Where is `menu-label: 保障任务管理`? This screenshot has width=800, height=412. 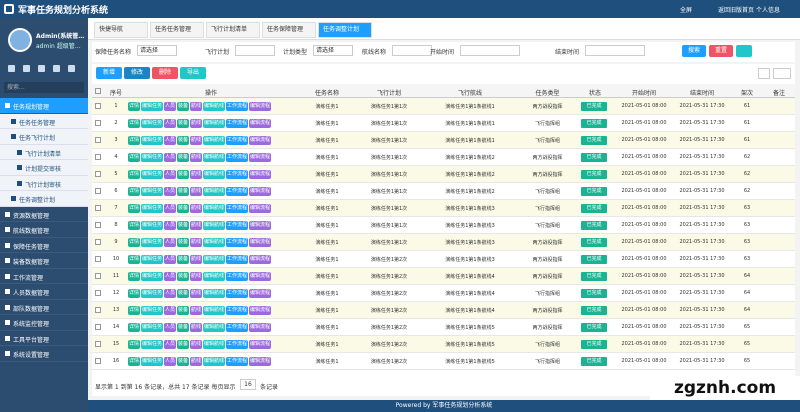 menu-label: 保障任务管理 is located at coordinates (31, 247).